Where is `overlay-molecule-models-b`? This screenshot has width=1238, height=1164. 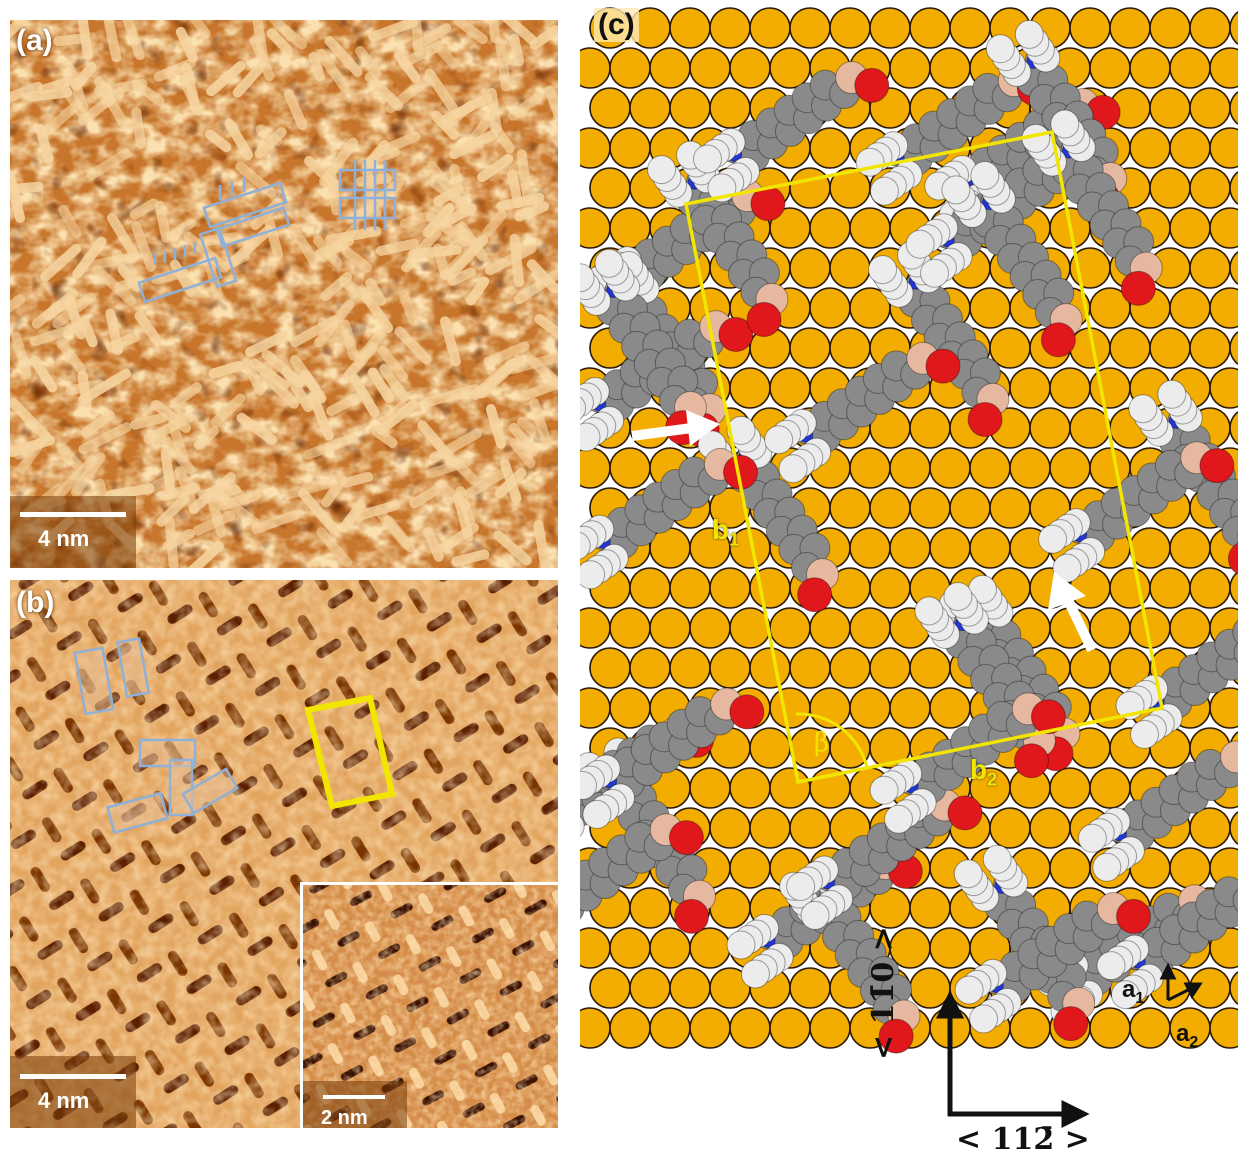 overlay-molecule-models-b is located at coordinates (156, 736).